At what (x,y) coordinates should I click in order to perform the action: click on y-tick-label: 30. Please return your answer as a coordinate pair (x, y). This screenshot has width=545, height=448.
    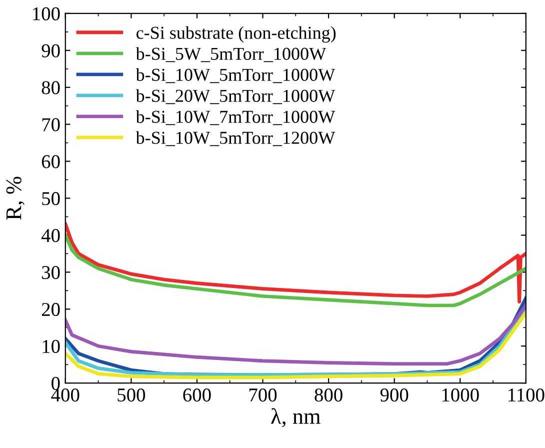
    Looking at the image, I should click on (51, 273).